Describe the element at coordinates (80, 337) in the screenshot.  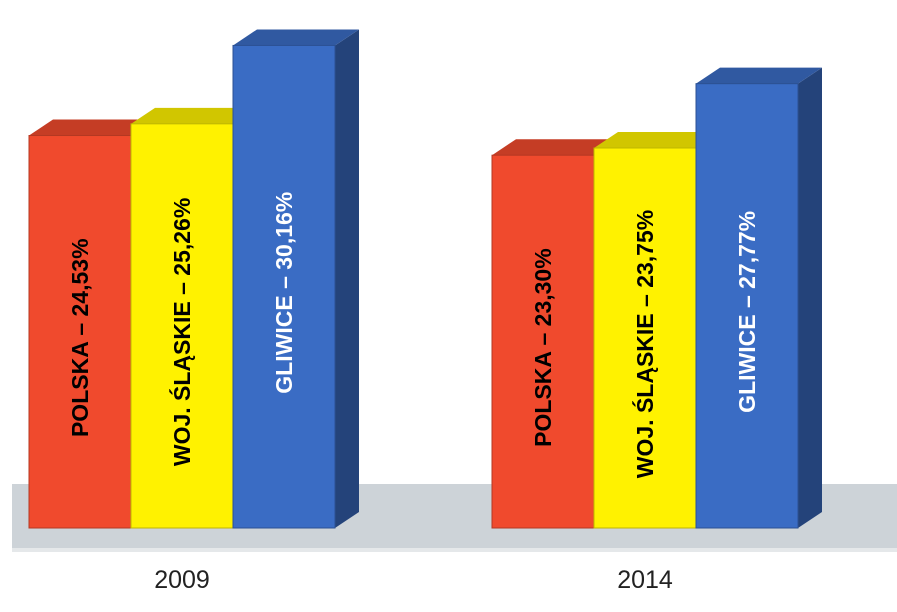
I see `bar-value-label: POLSKA – 24,53%` at that location.